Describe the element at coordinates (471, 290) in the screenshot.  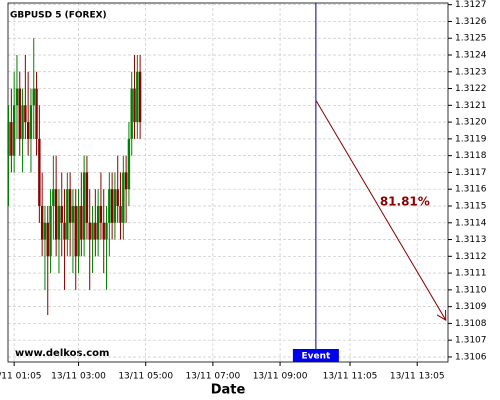
I see `y-tick-label: 1.3110` at that location.